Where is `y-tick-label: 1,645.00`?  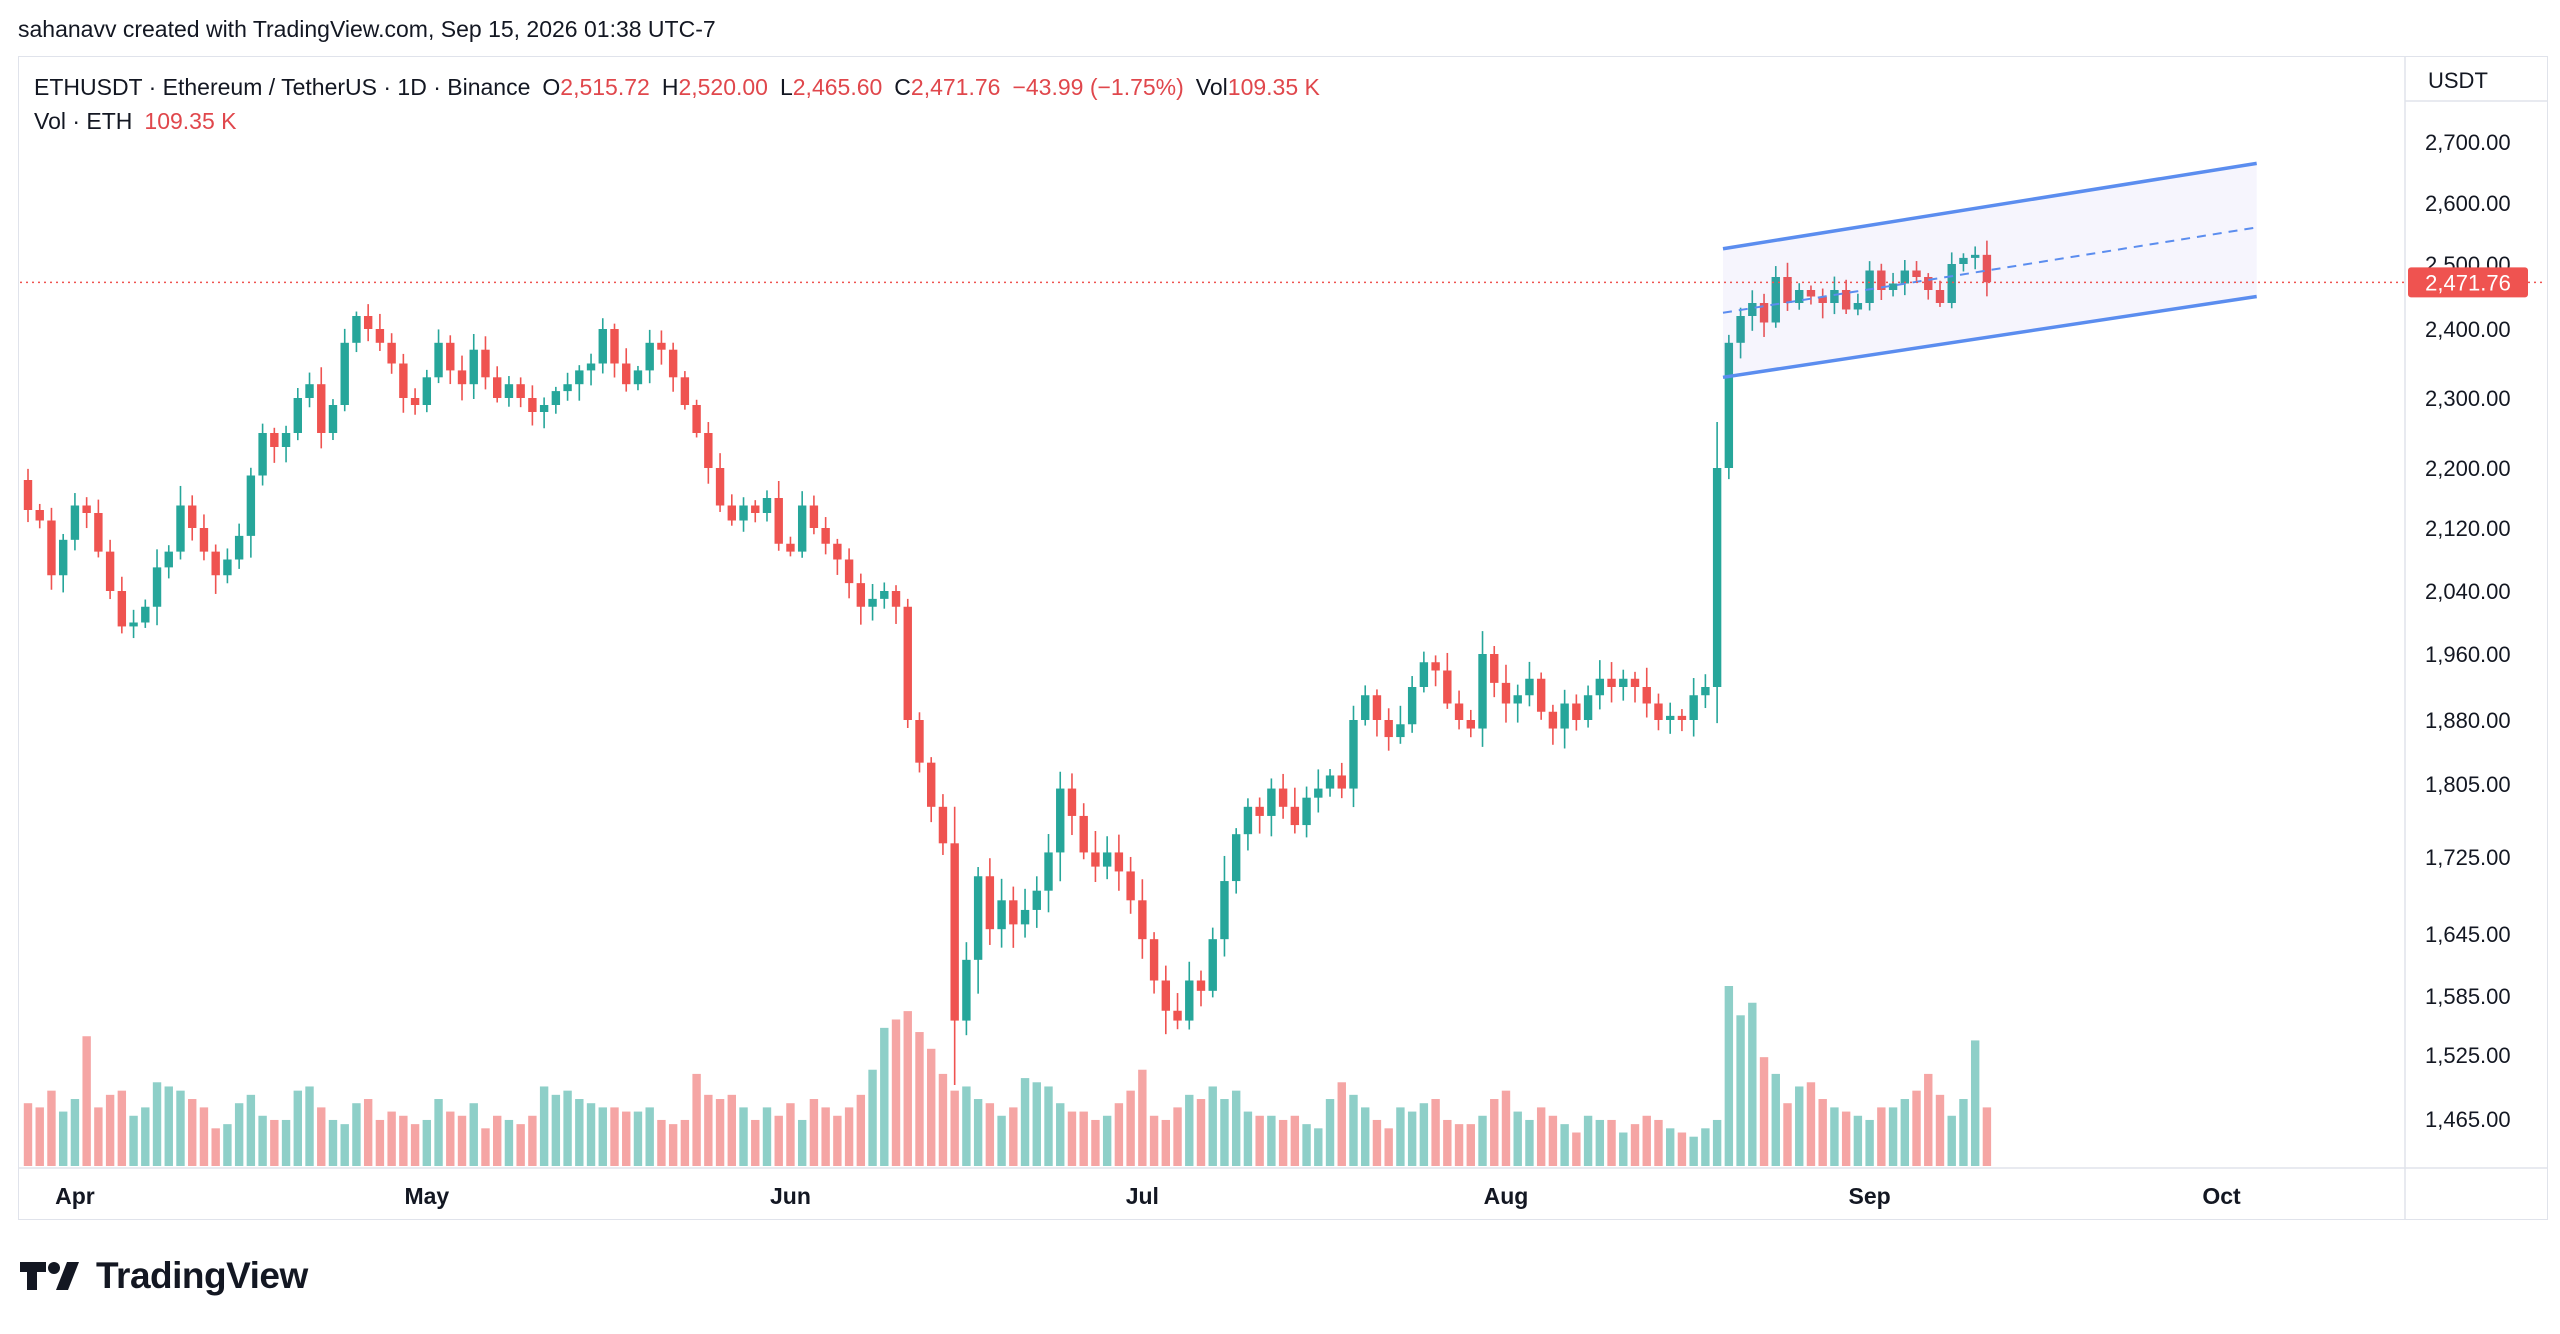
y-tick-label: 1,645.00 is located at coordinates (2468, 934).